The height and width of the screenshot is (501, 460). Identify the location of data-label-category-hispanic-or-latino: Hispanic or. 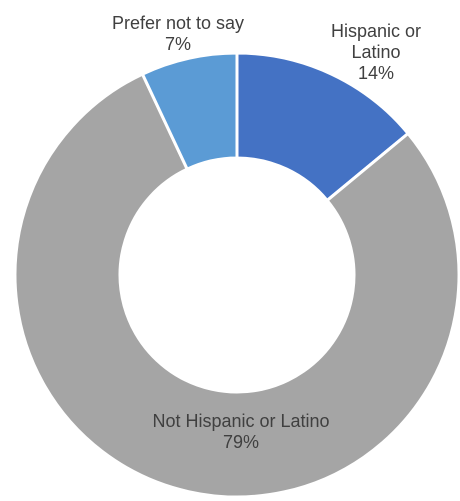
(376, 31).